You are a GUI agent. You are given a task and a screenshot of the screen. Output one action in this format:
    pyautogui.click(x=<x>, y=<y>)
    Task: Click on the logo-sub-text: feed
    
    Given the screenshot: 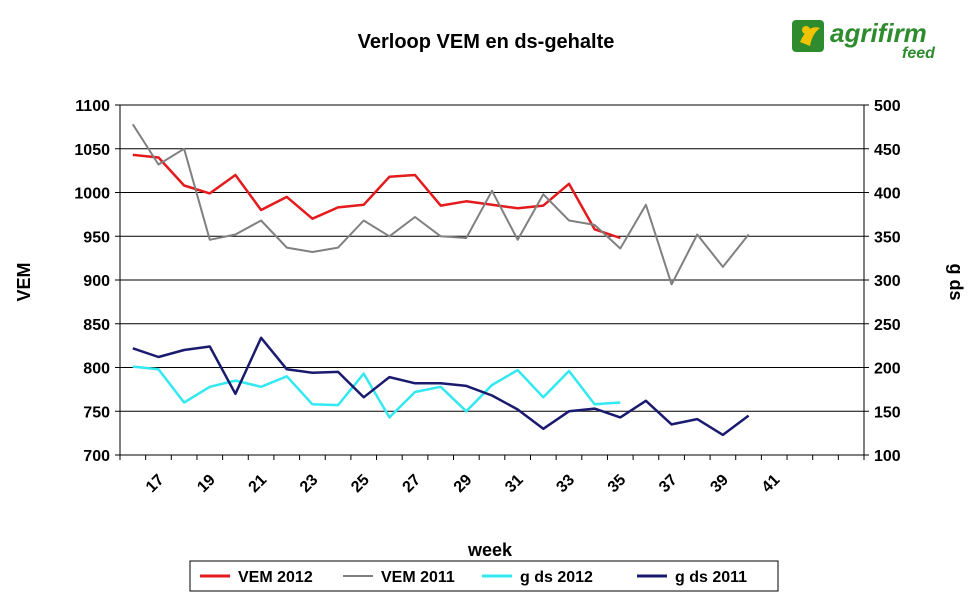 What is the action you would take?
    pyautogui.click(x=919, y=53)
    